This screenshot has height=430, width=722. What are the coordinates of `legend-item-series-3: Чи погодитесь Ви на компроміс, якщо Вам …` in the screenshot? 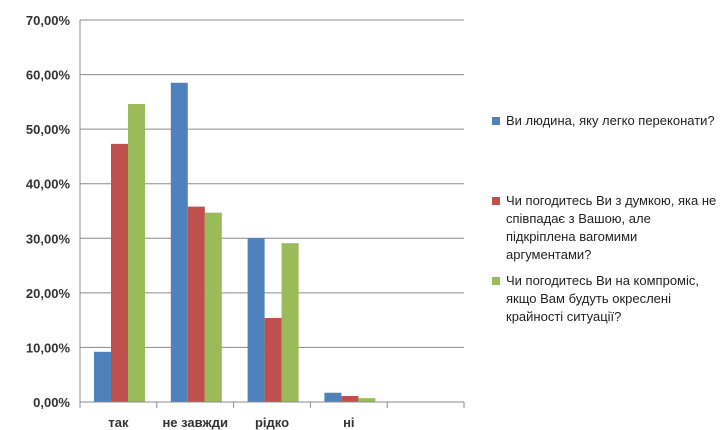 It's located at (607, 299).